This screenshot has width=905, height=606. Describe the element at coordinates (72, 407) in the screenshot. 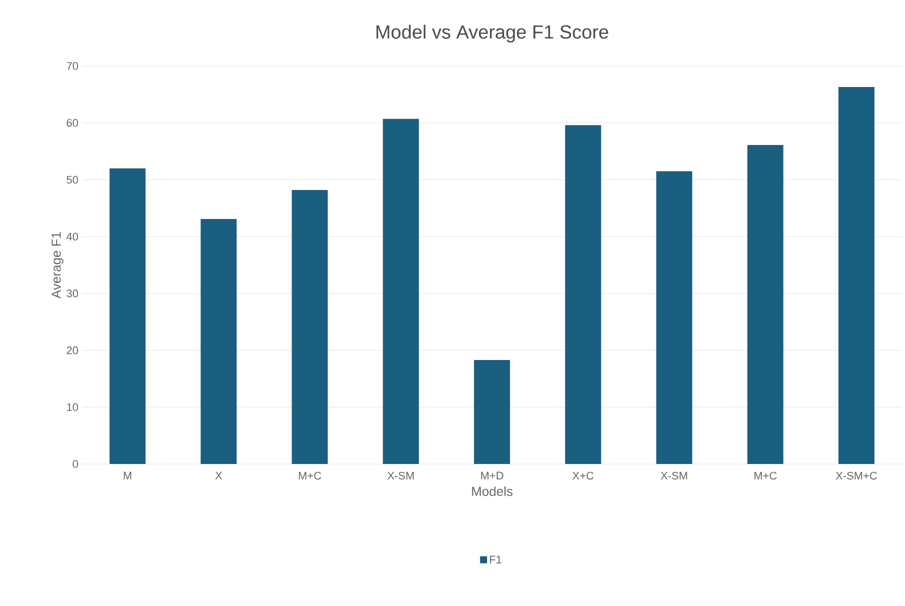

I see `y-tick-label: 10` at that location.